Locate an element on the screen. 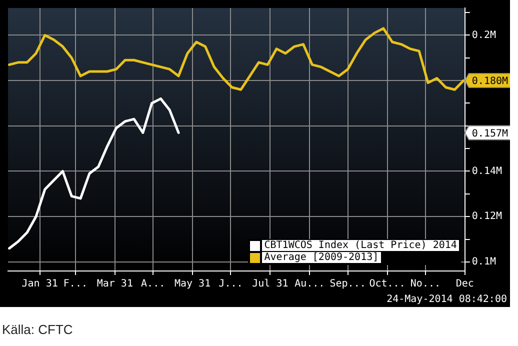 This screenshot has width=518, height=346. x-tick-label: Dec is located at coordinates (465, 284).